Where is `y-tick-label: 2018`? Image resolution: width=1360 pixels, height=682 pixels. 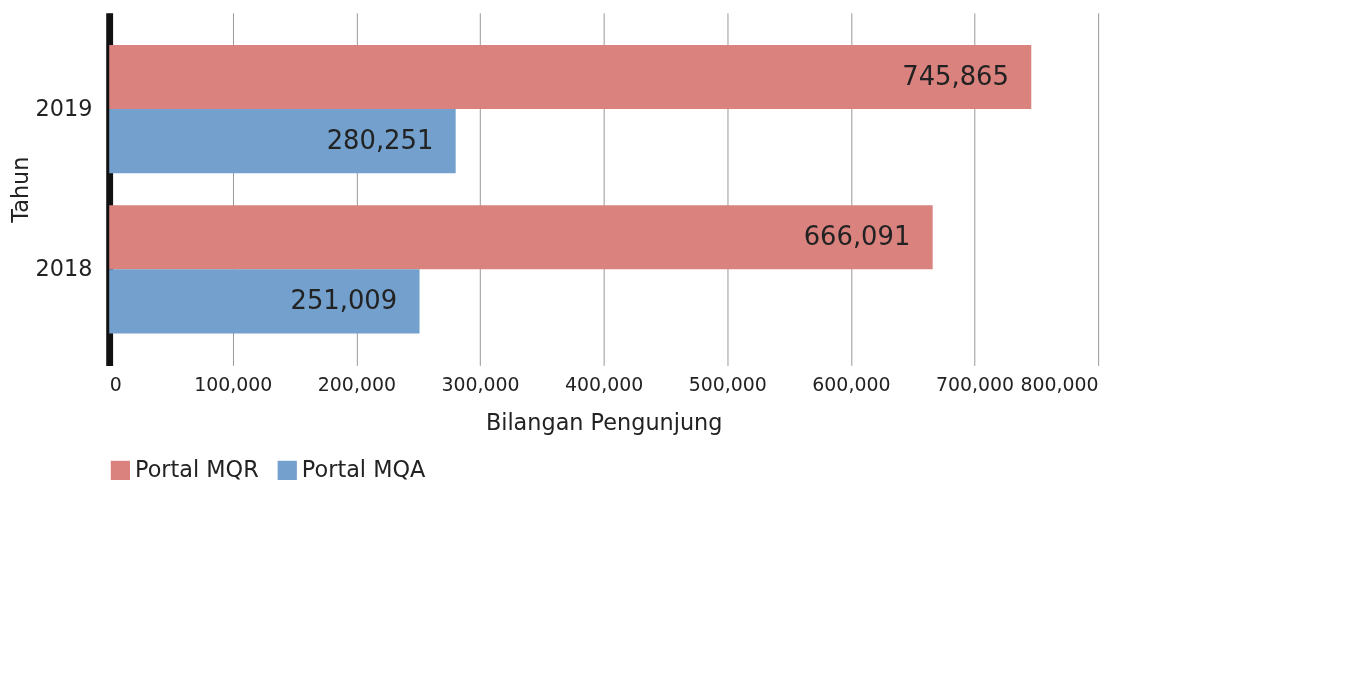 y-tick-label: 2018 is located at coordinates (64, 268).